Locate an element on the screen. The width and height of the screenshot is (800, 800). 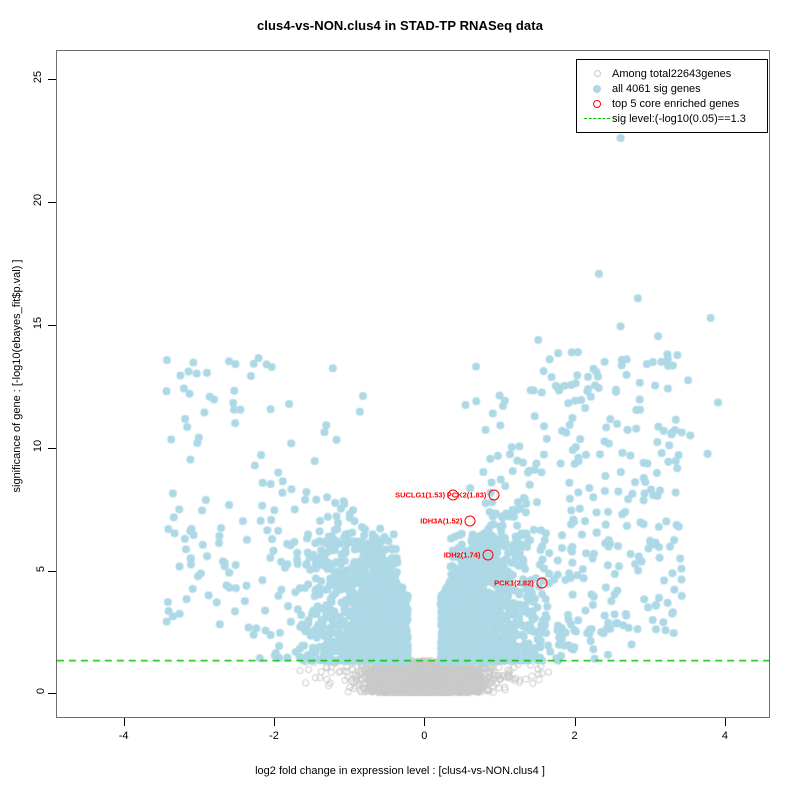
open-grey-circle-icon is located at coordinates (597, 73).